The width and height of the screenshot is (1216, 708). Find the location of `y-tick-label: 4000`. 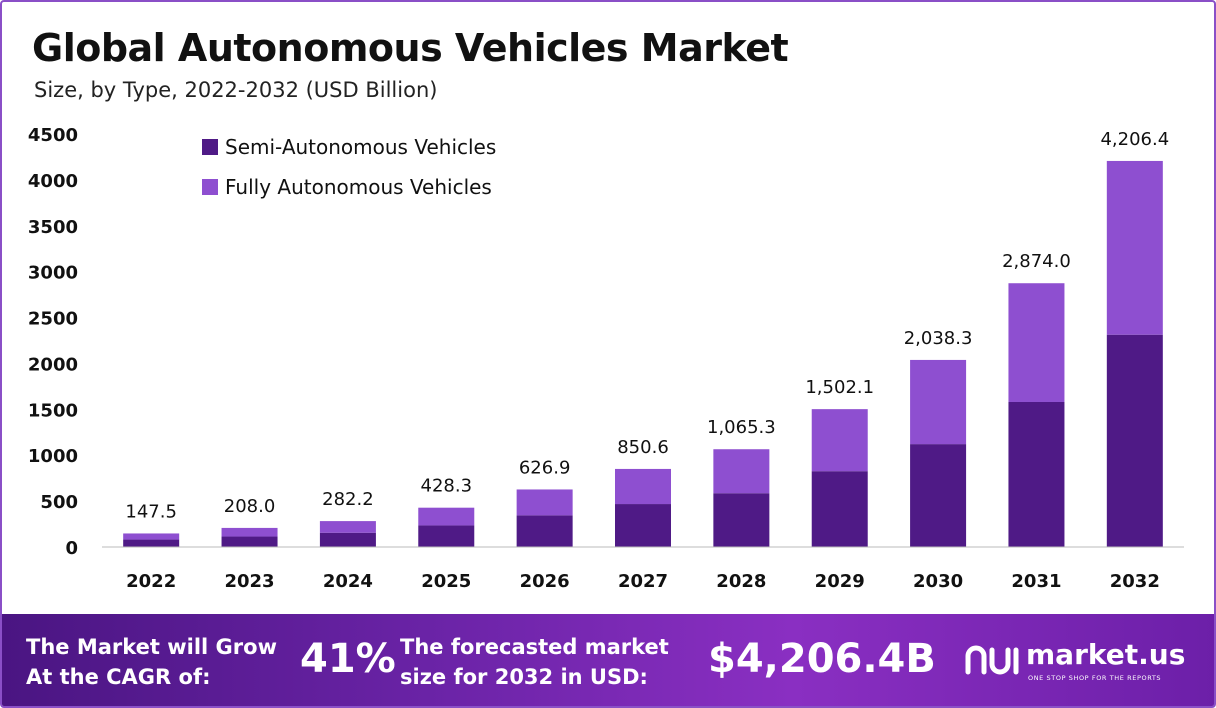

y-tick-label: 4000 is located at coordinates (53, 181).